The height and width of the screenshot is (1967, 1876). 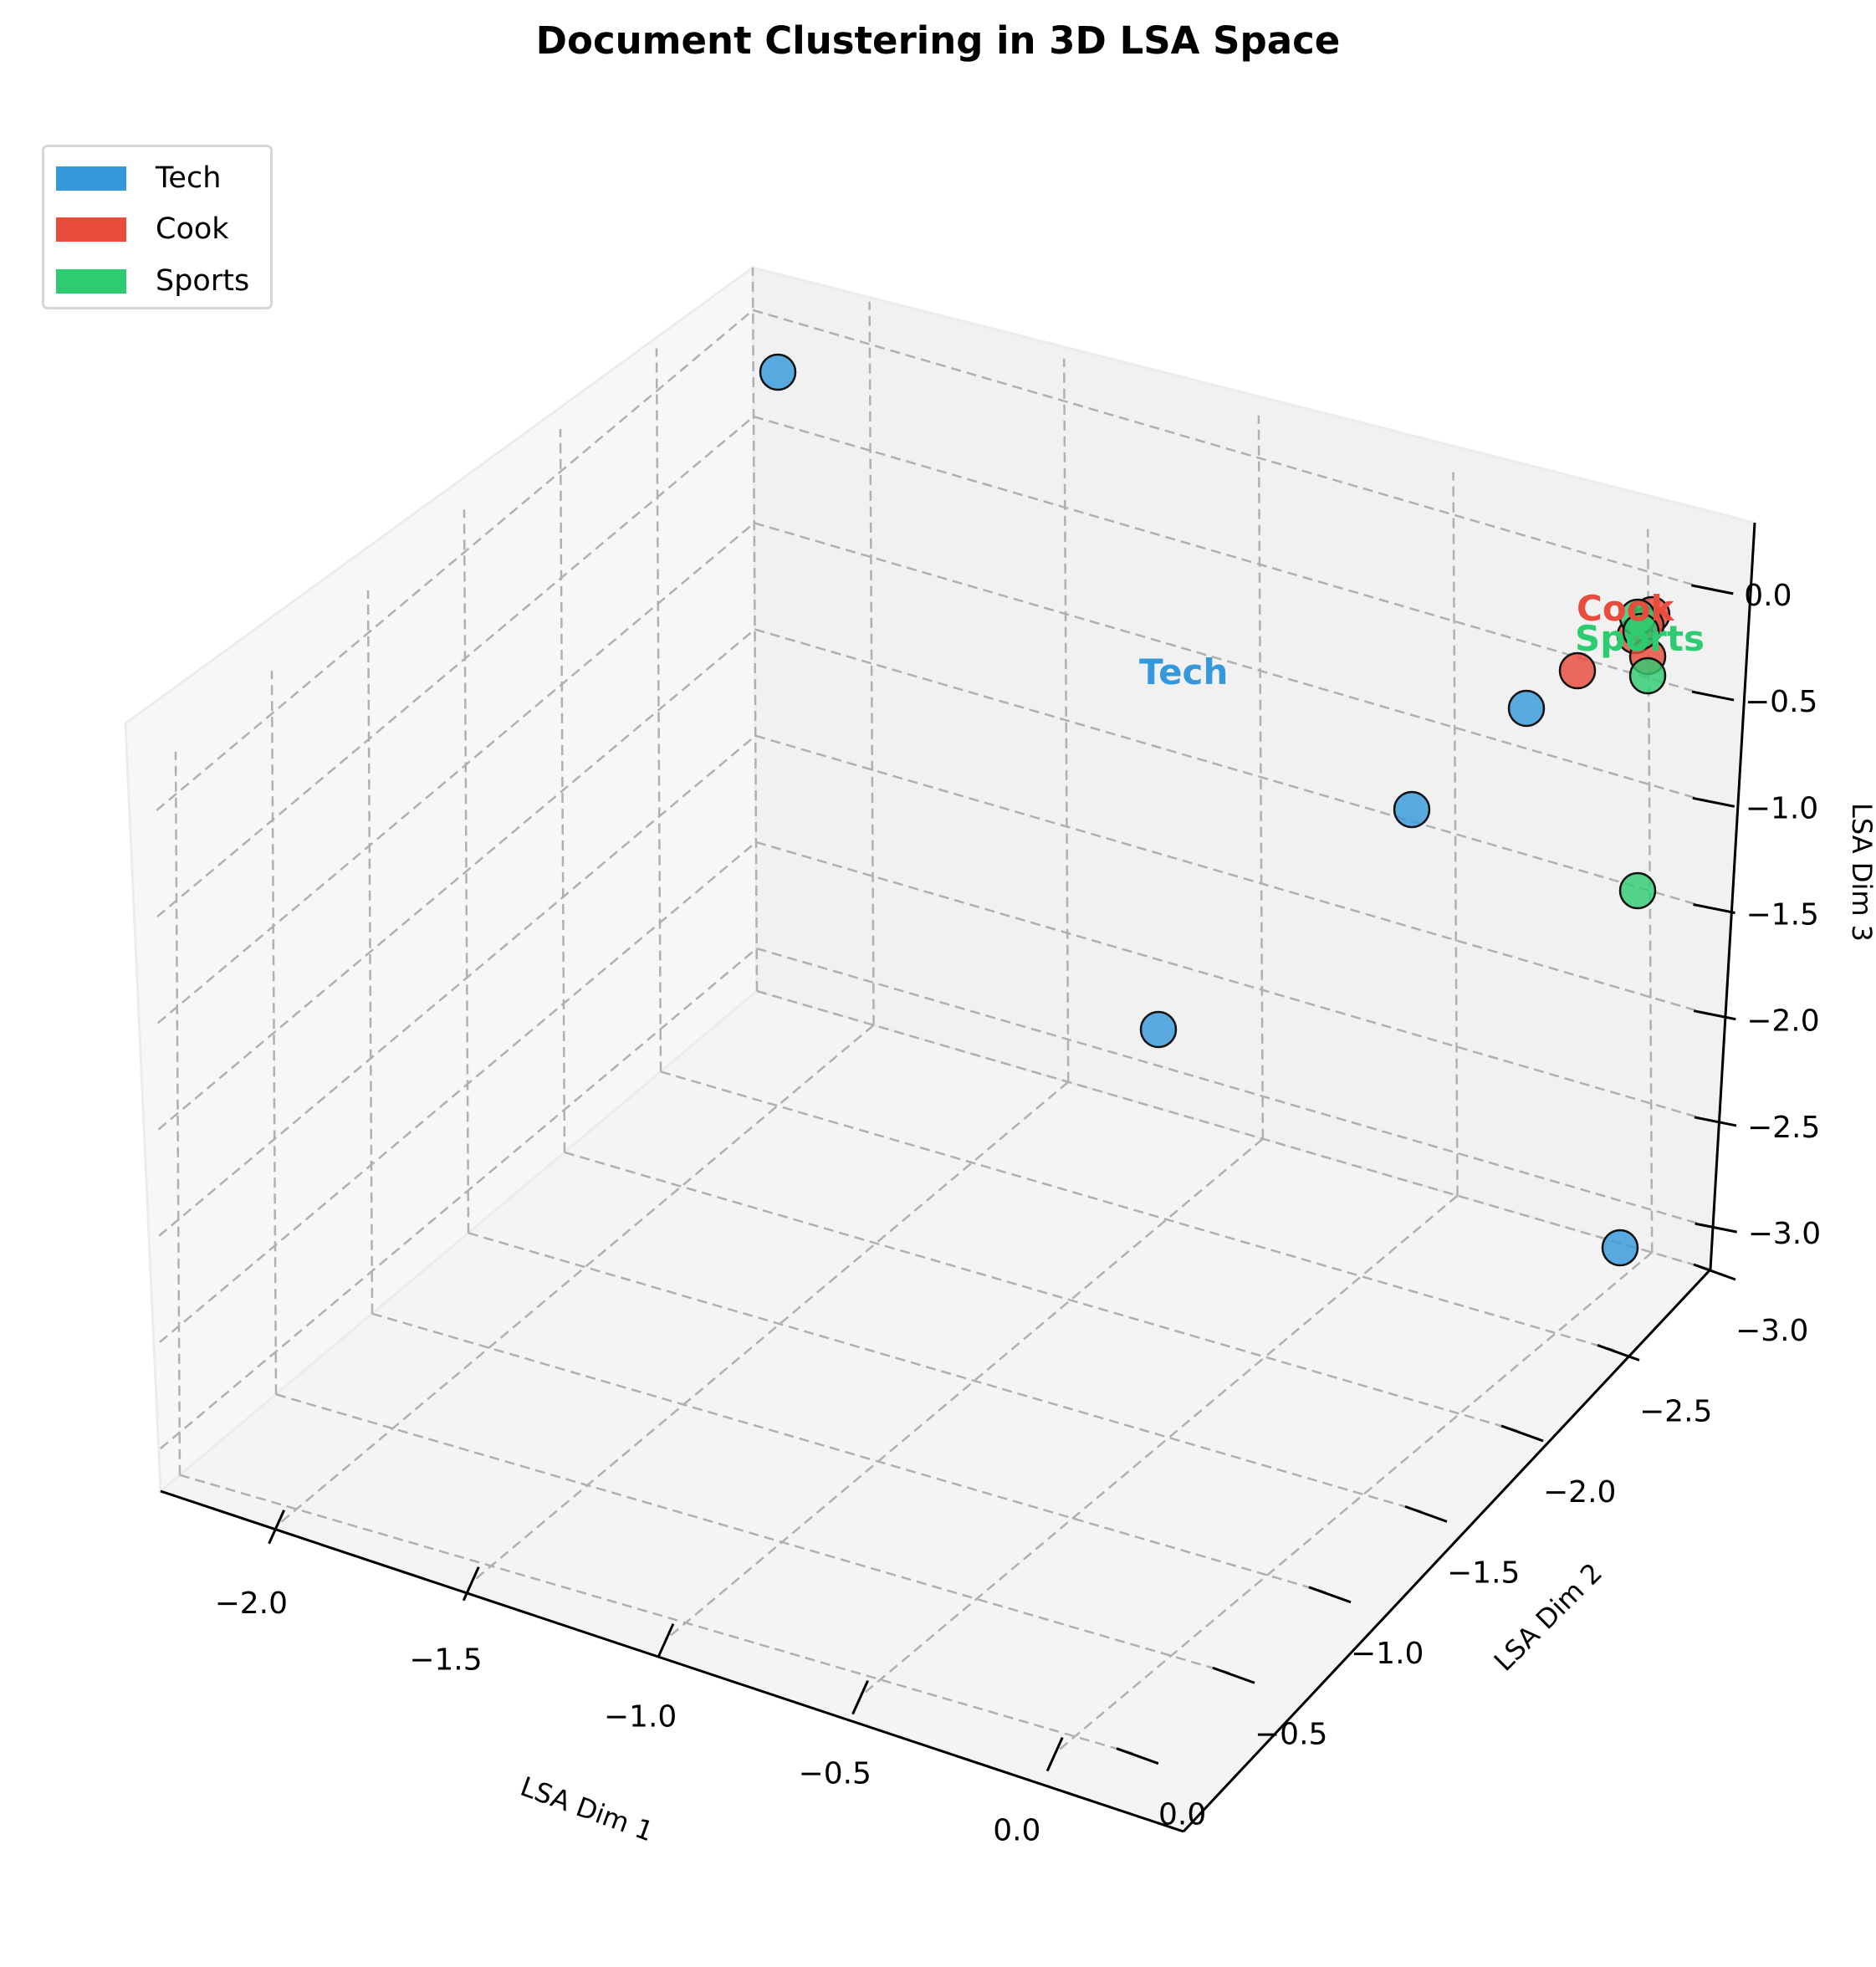 What do you see at coordinates (203, 281) in the screenshot?
I see `legend-label: Sports` at bounding box center [203, 281].